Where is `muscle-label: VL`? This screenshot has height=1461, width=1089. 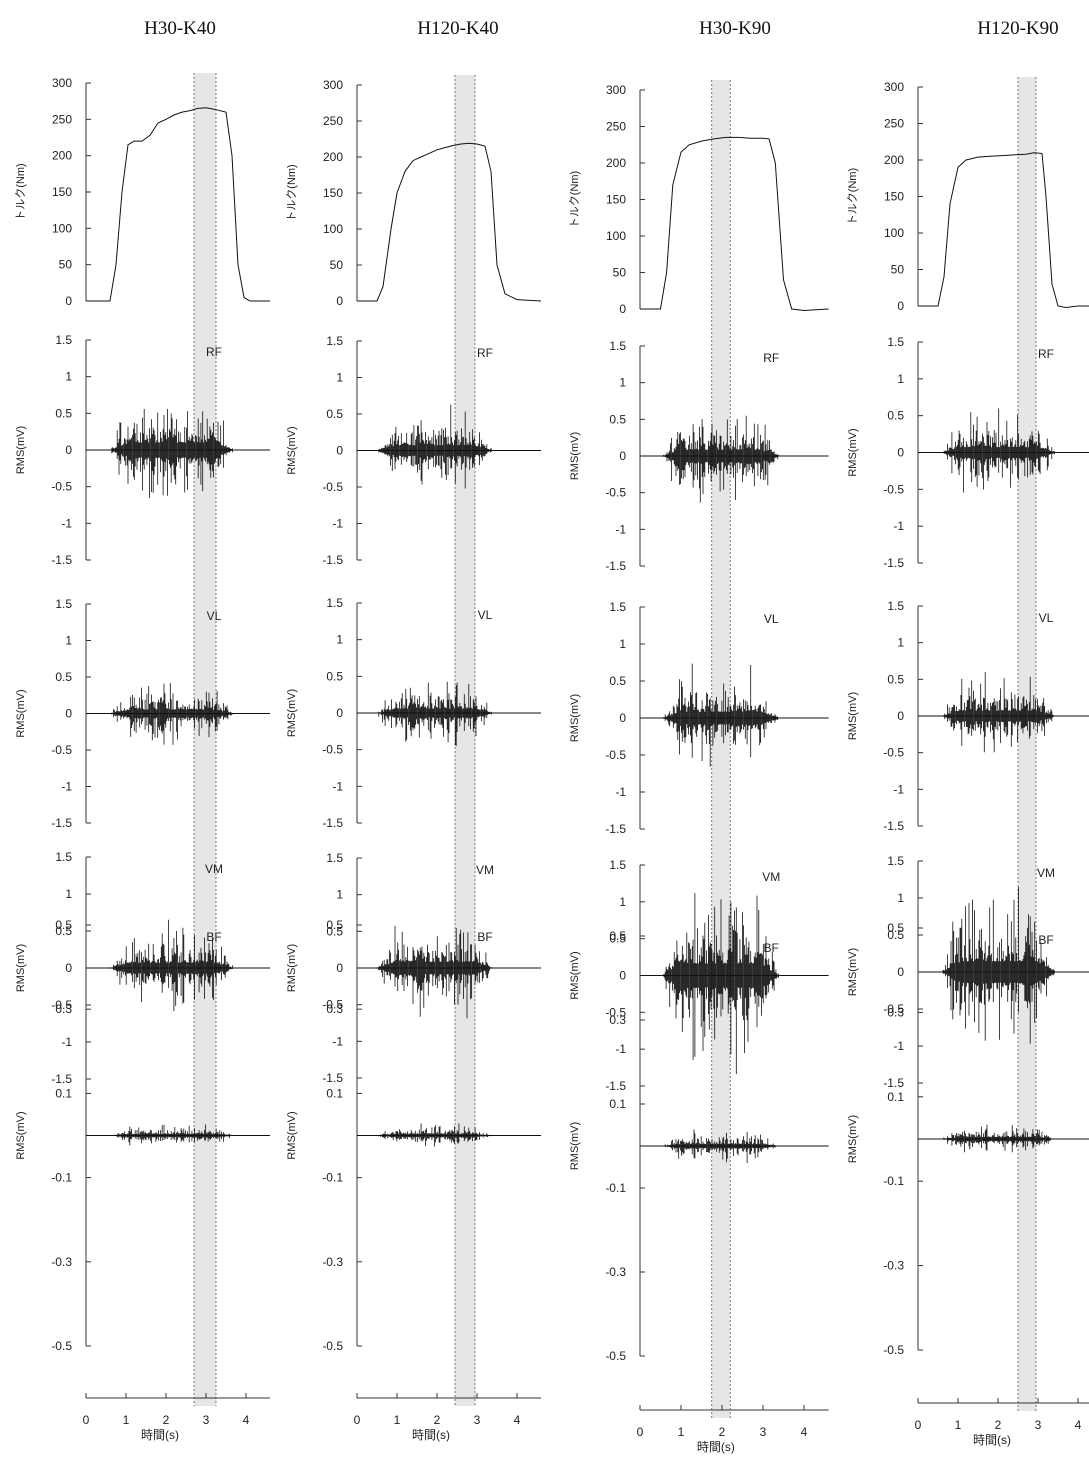 muscle-label: VL is located at coordinates (214, 616).